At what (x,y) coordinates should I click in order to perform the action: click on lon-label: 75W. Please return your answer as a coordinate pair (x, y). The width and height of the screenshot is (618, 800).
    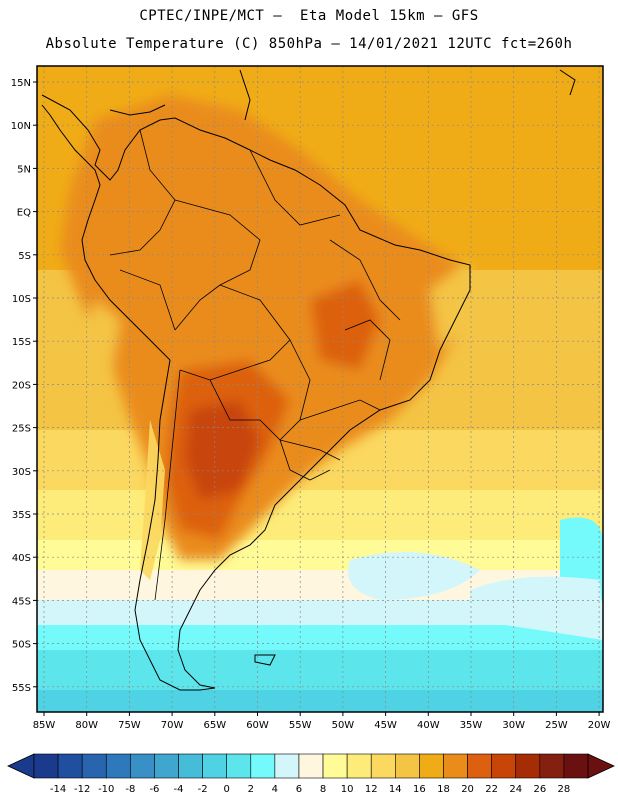
    Looking at the image, I should click on (129, 725).